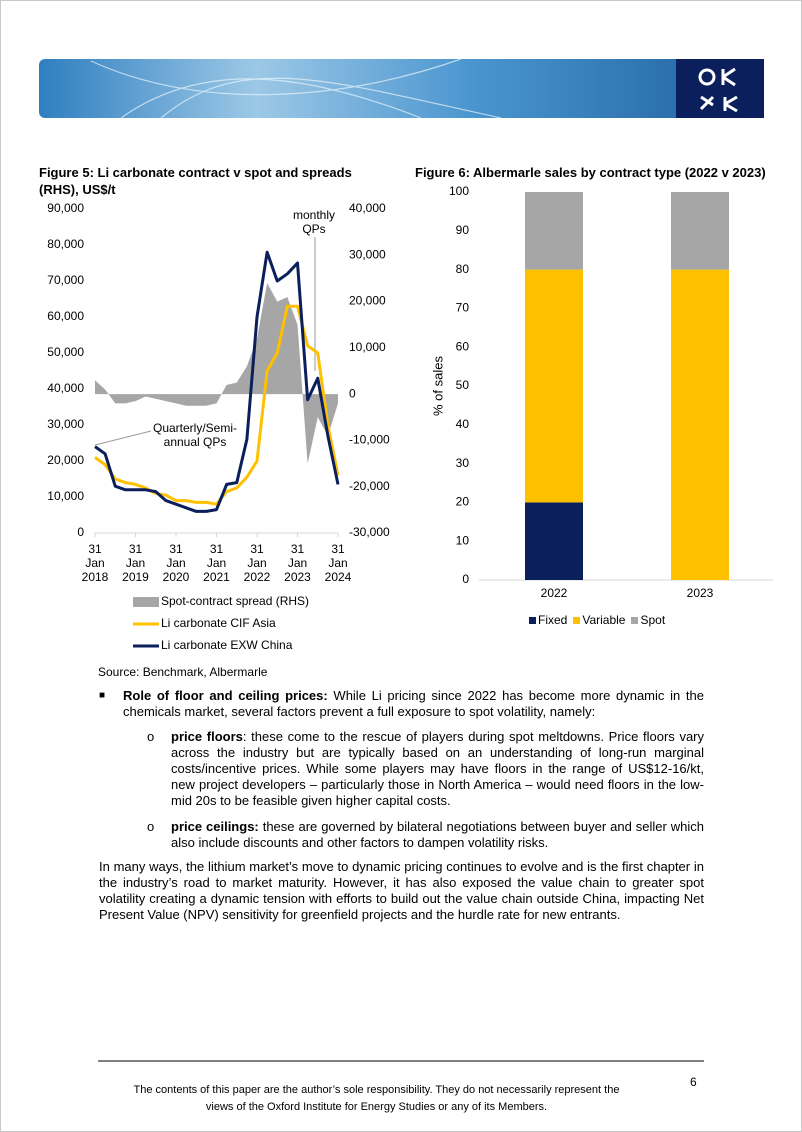 This screenshot has width=802, height=1132. Describe the element at coordinates (65, 496) in the screenshot. I see `y-tick-label: 10,000` at that location.